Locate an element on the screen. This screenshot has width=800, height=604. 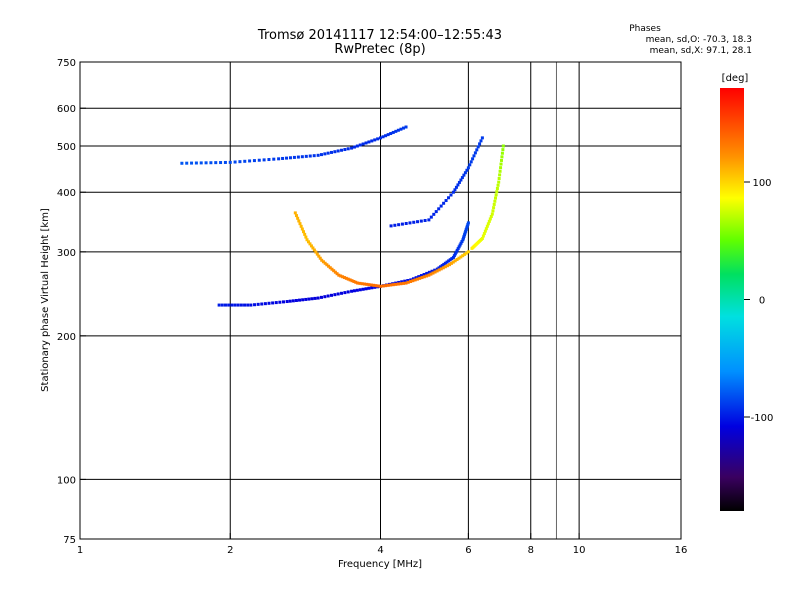
y-tick-label: 400 is located at coordinates (66, 193).